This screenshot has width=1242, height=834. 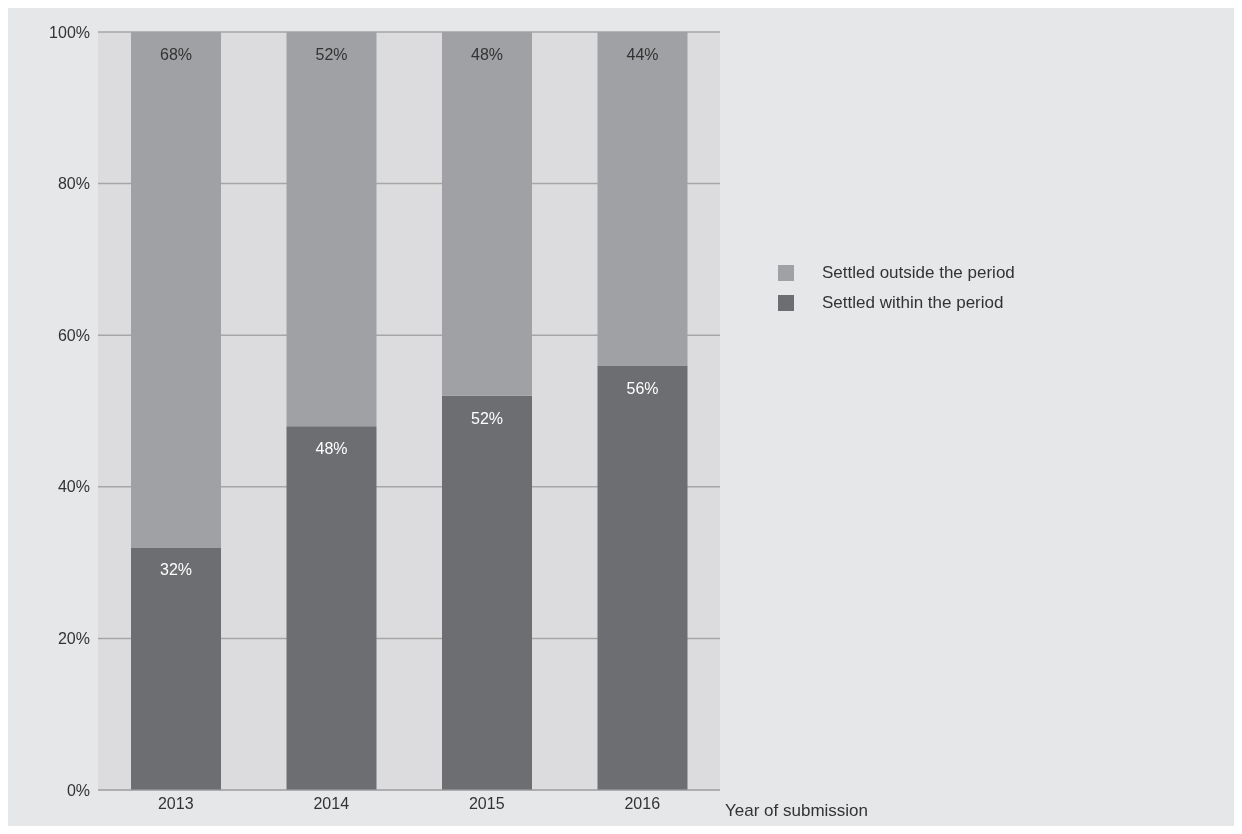 What do you see at coordinates (73, 639) in the screenshot?
I see `y-tick-label: 20%` at bounding box center [73, 639].